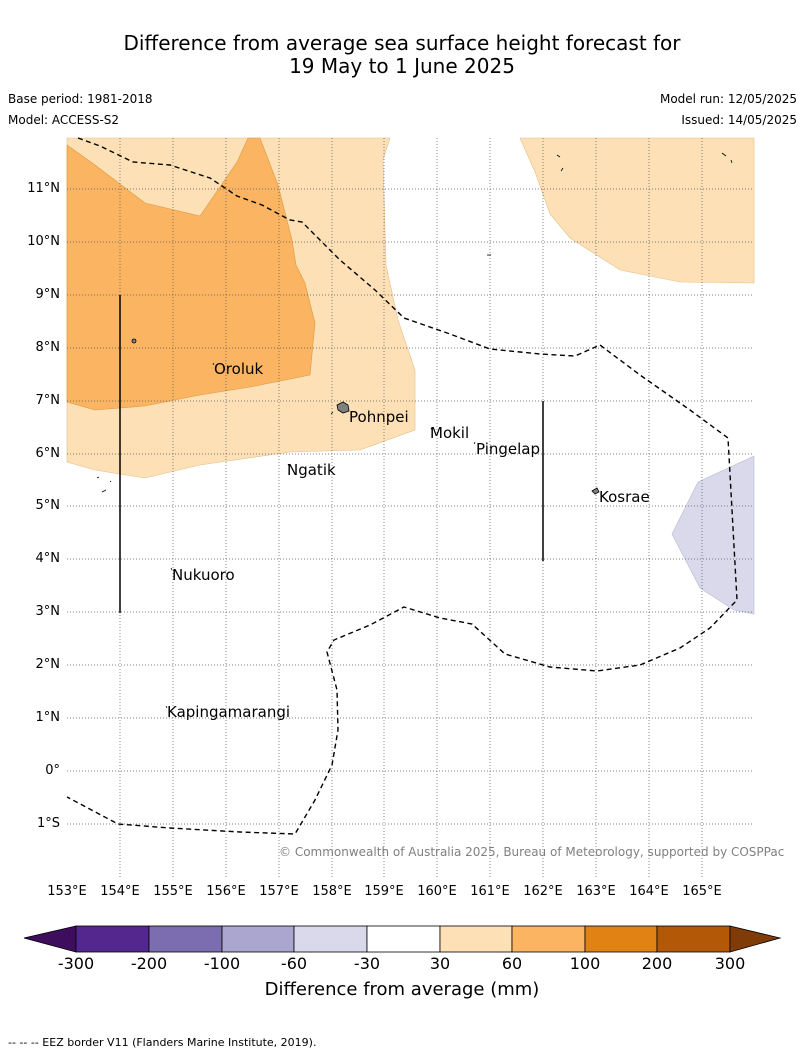 The width and height of the screenshot is (804, 1058). What do you see at coordinates (48, 347) in the screenshot?
I see `lat-label-8n: 8°N` at bounding box center [48, 347].